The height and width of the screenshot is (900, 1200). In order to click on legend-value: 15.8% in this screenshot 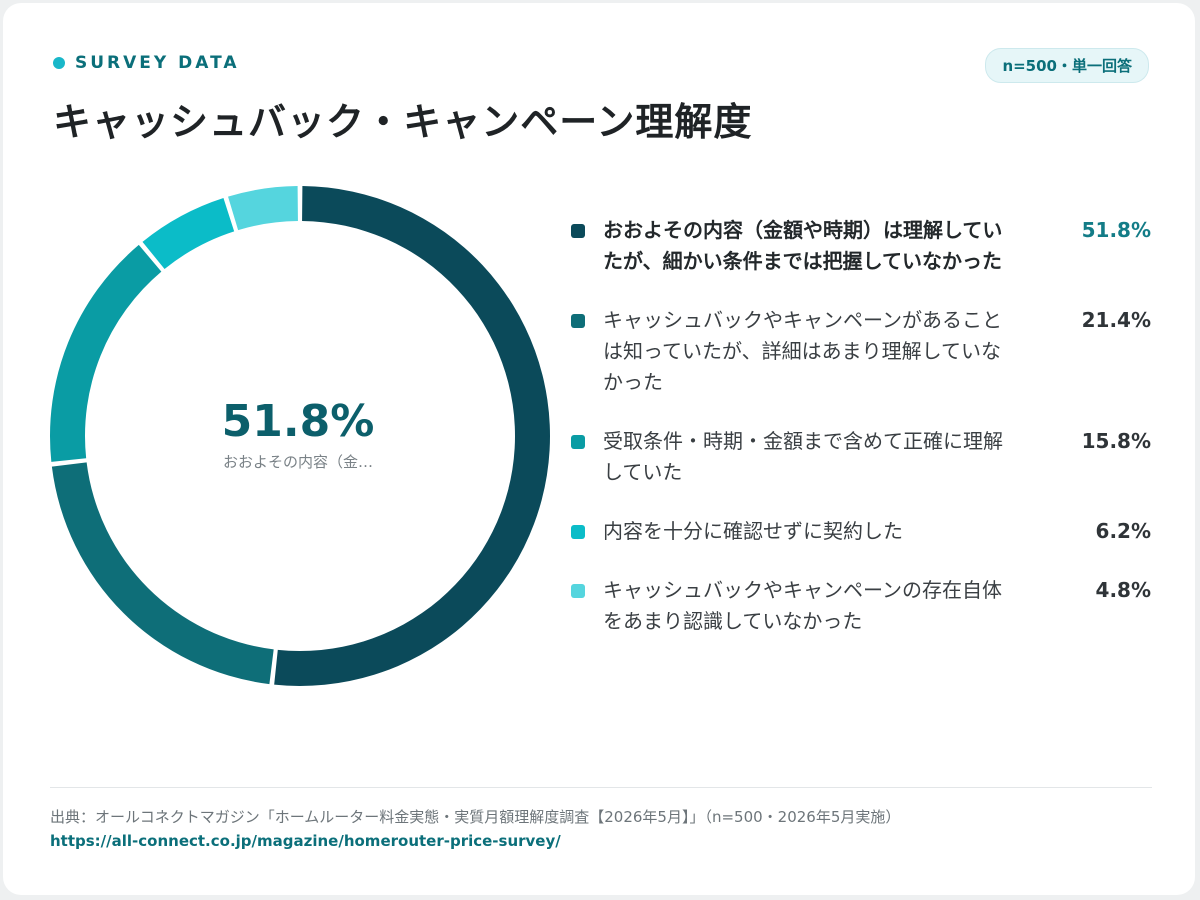, I will do `click(1116, 441)`.